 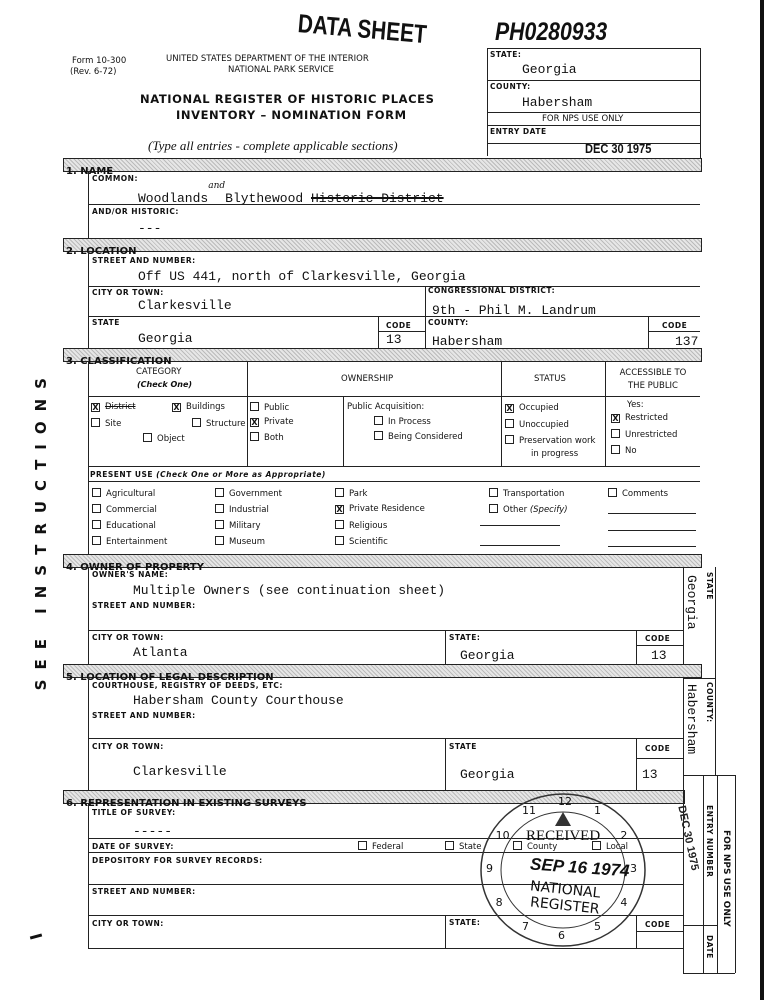 What do you see at coordinates (133, 846) in the screenshot?
I see `survey-date-label: DATE OF SURVEY:` at bounding box center [133, 846].